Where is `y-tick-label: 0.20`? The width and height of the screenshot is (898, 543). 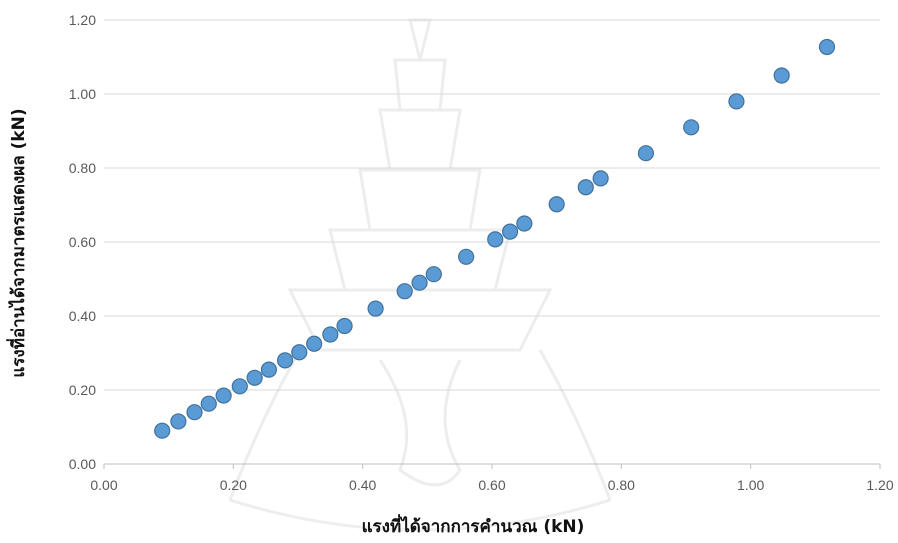 y-tick-label: 0.20 is located at coordinates (82, 390).